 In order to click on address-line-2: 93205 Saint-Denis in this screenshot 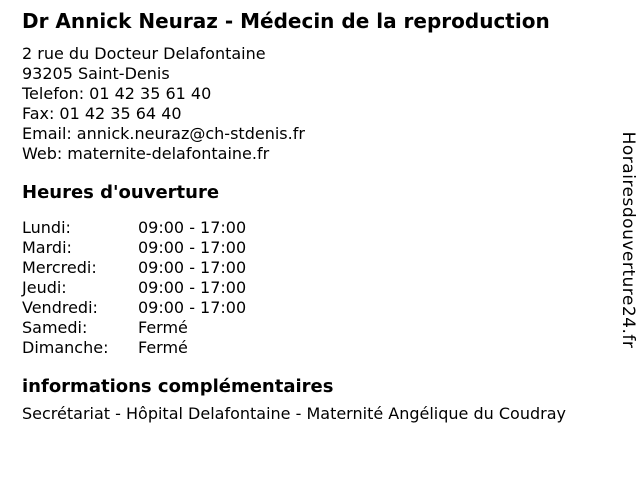, I will do `click(96, 73)`.